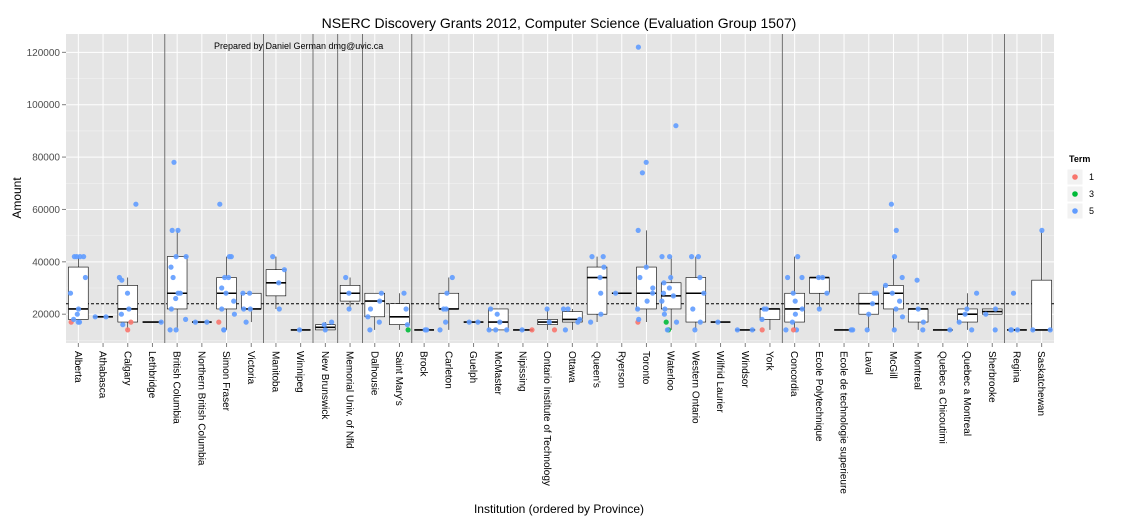 This screenshot has width=1125, height=525. Describe the element at coordinates (917, 370) in the screenshot. I see `x-tick-label: Montreal` at that location.